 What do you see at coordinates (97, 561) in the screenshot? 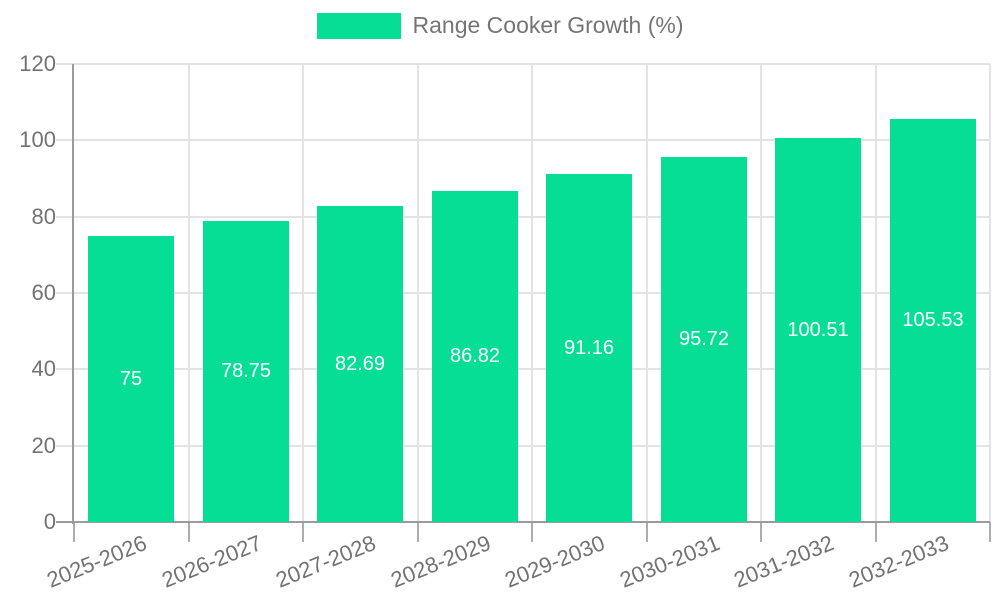
I see `x-tick-label: 2025-2026` at bounding box center [97, 561].